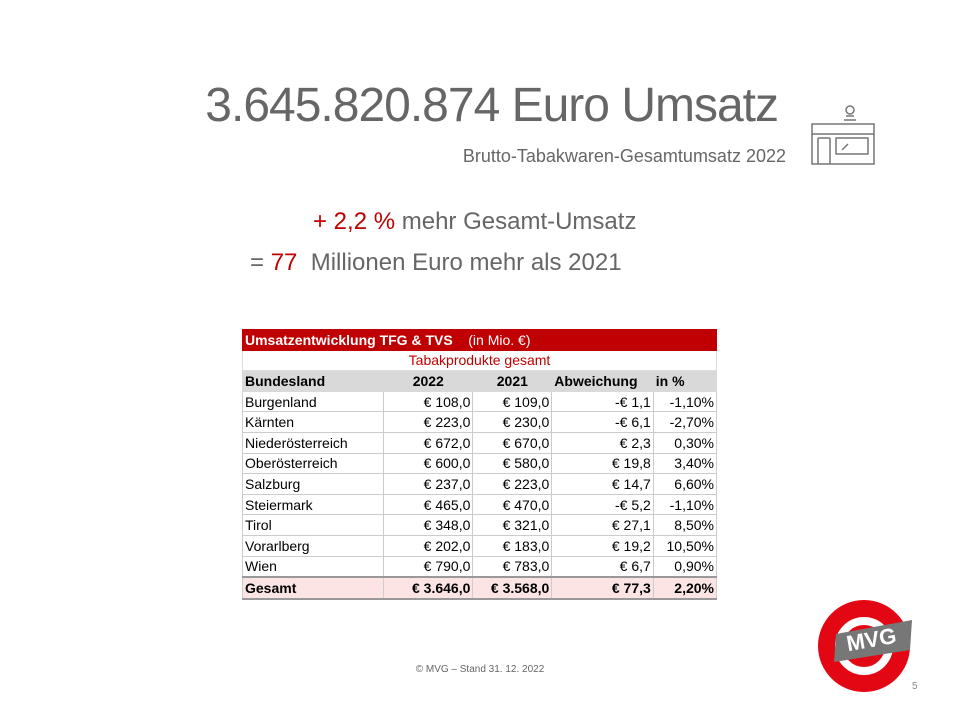 The image size is (960, 720). I want to click on table-cell: 0,90%, so click(685, 566).